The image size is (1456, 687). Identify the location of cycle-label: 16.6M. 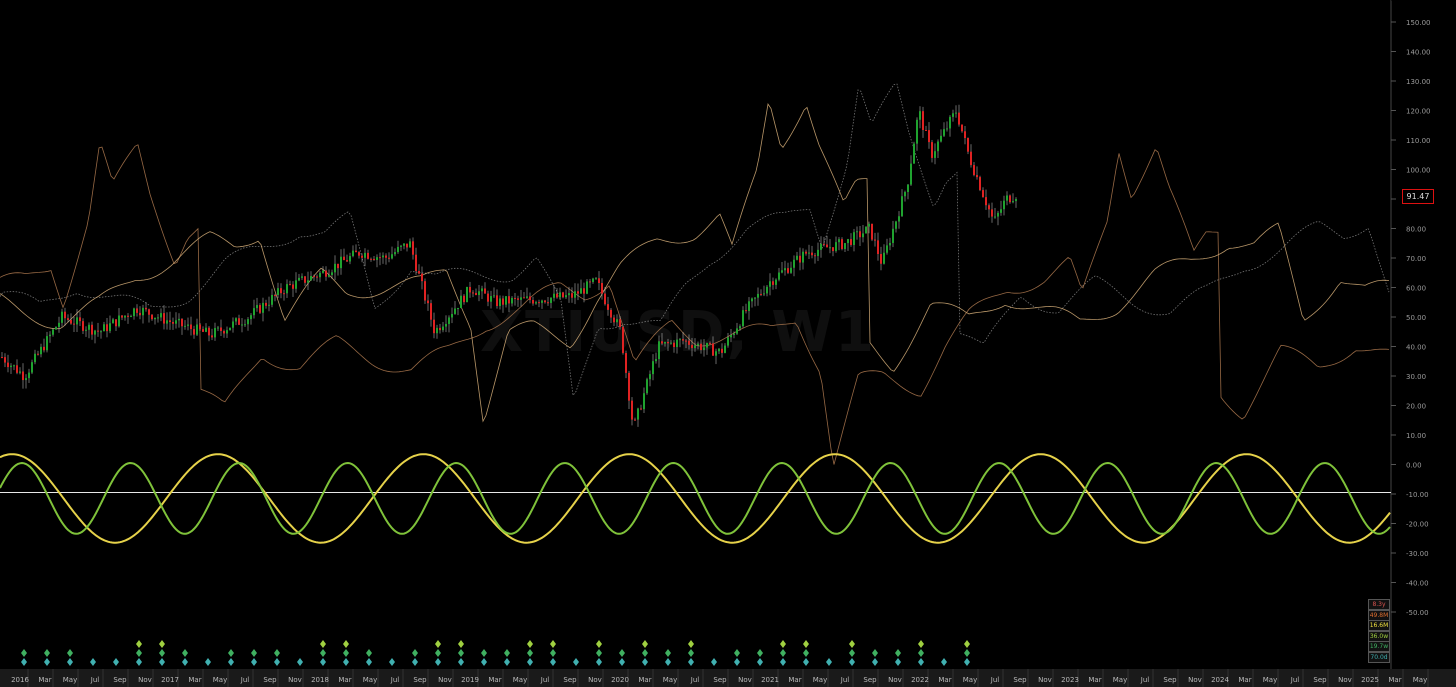
(1379, 625).